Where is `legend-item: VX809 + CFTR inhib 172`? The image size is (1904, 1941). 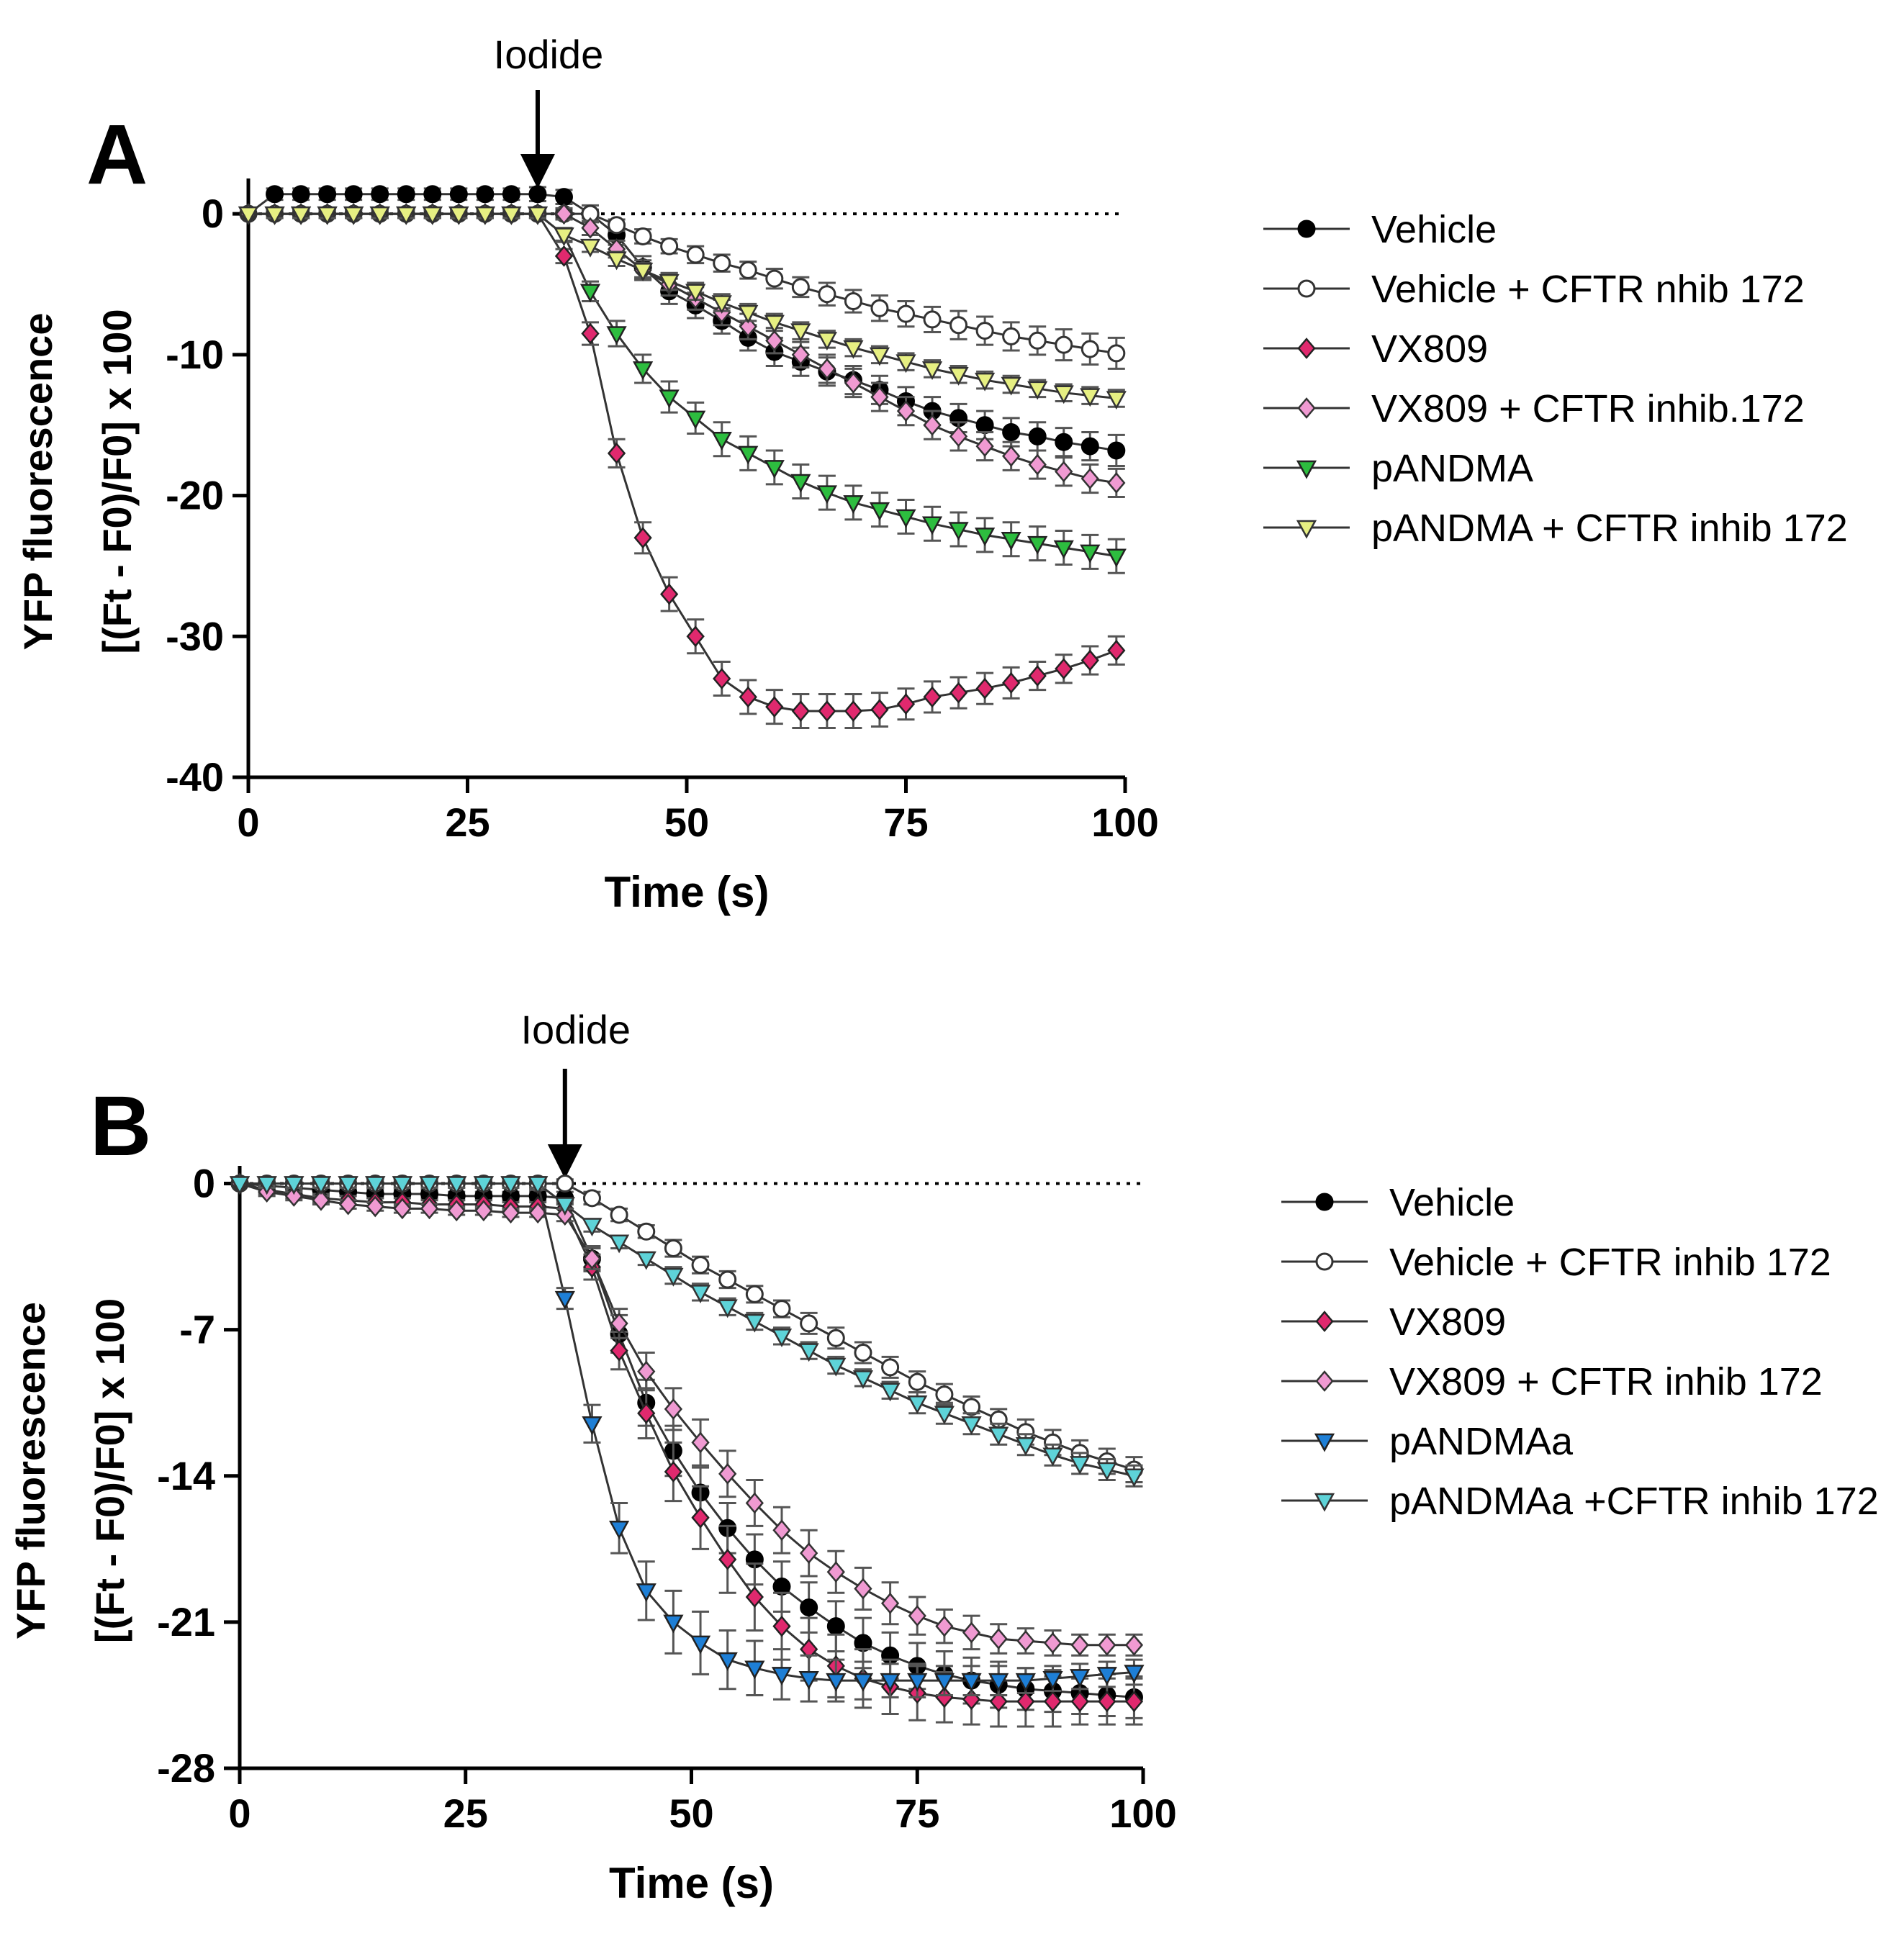 legend-item: VX809 + CFTR inhib 172 is located at coordinates (1552, 1381).